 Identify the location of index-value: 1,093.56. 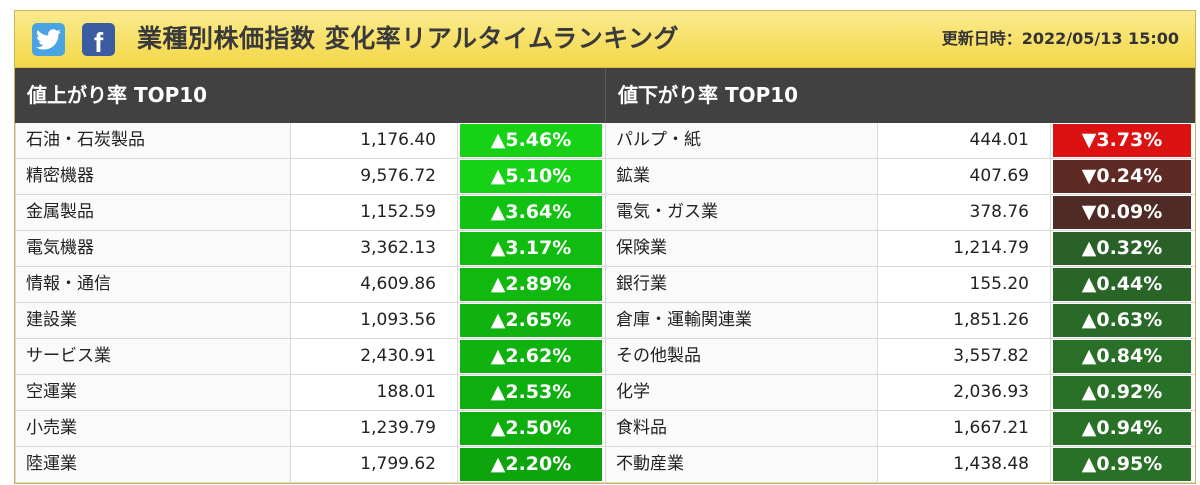
(374, 320).